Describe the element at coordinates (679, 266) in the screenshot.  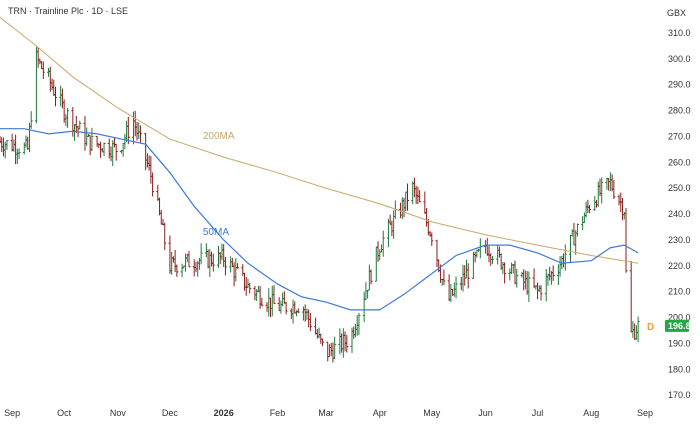
I see `y-tick-label: 220.0` at that location.